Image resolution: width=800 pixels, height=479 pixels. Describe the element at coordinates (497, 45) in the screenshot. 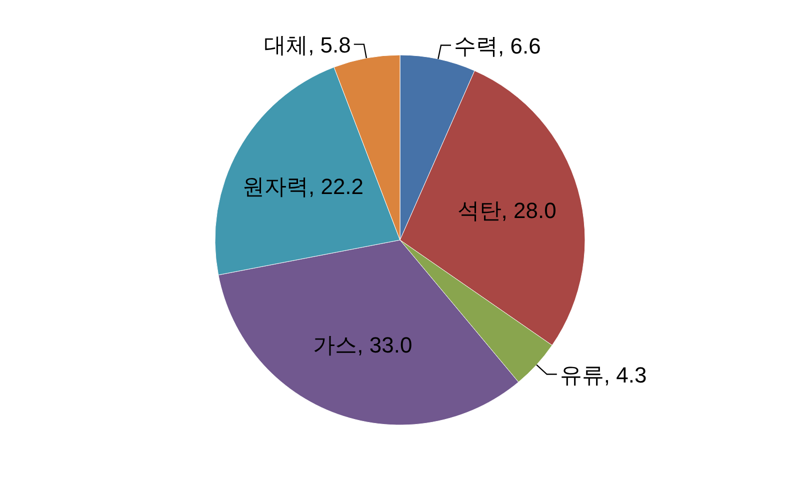

I see `slice-label: 수력, 6.6` at that location.